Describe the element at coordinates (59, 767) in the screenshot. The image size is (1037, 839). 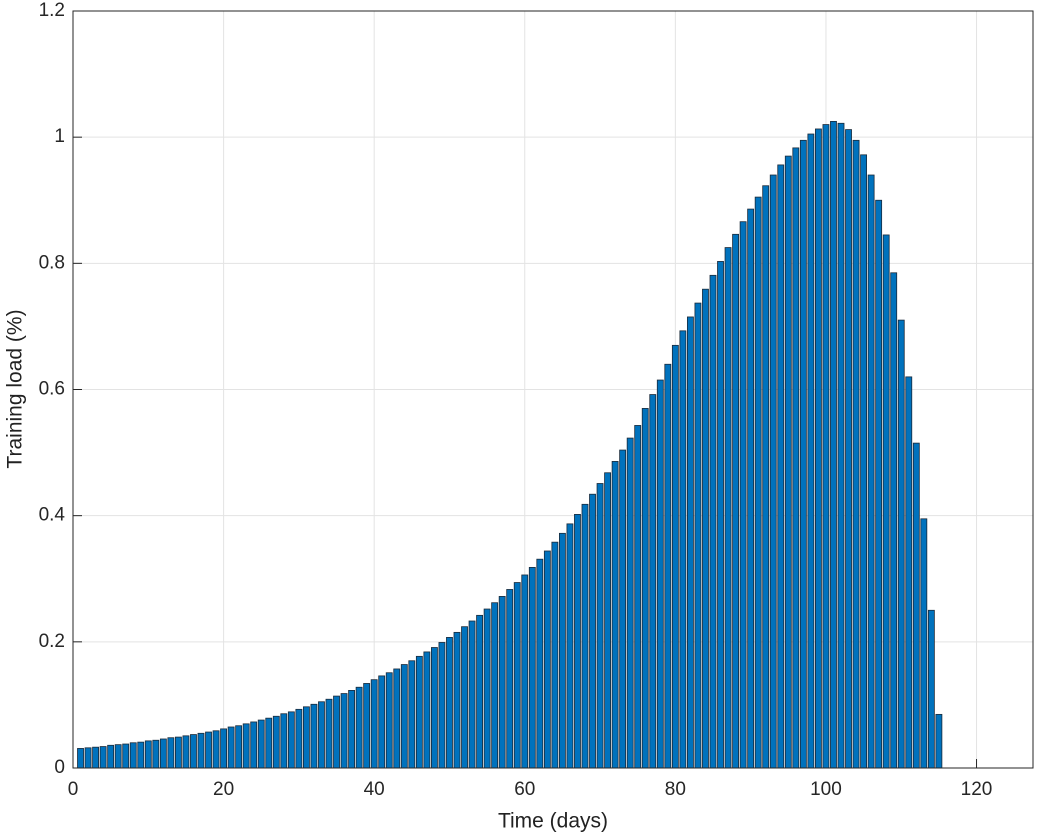
I see `y-tick-label: 0` at that location.